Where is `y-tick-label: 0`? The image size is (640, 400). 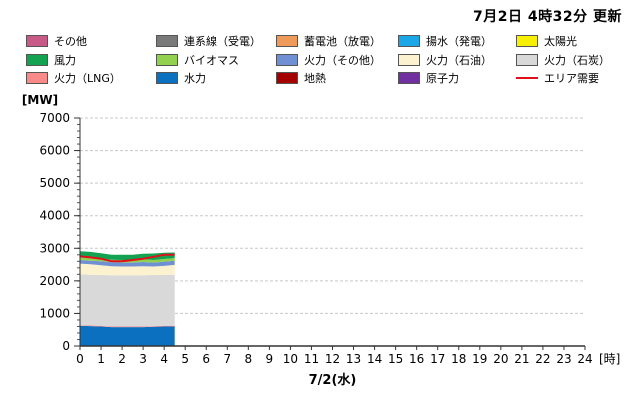 y-tick-label: 0 is located at coordinates (66, 346).